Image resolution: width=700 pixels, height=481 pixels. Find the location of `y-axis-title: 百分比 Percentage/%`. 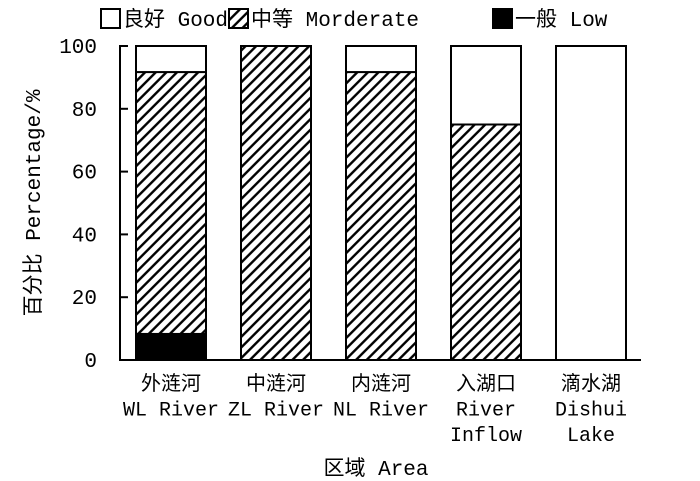

y-axis-title: 百分比 Percentage/% is located at coordinates (34, 202).